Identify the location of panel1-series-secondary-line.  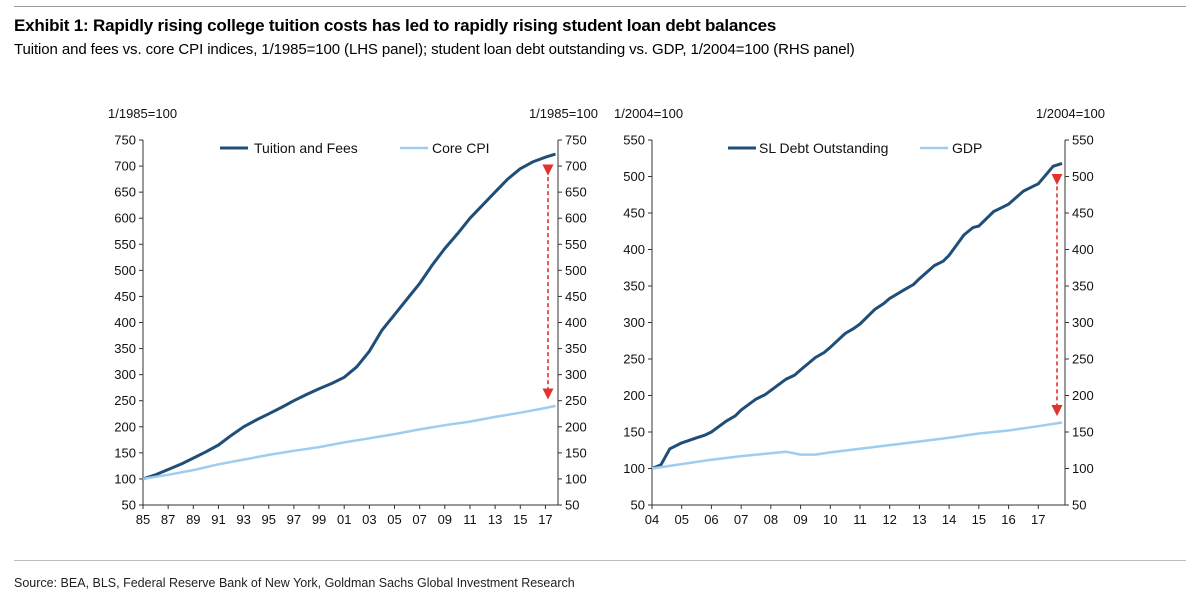
(349, 442).